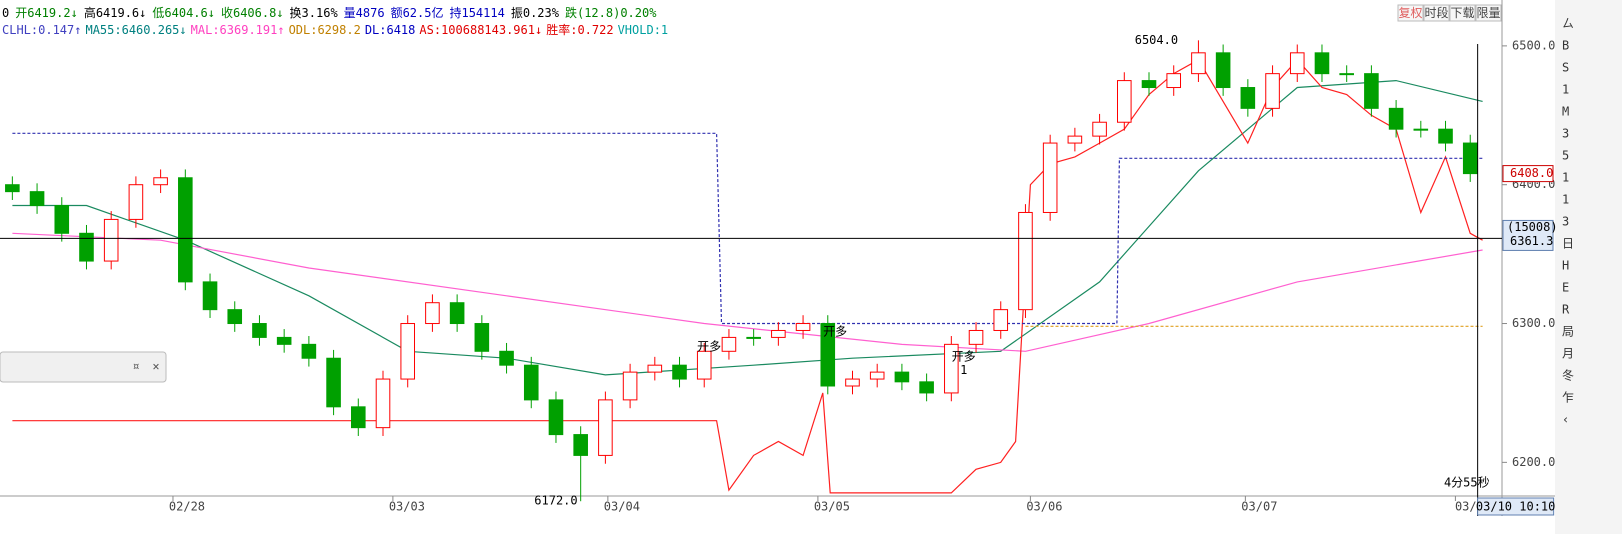  Describe the element at coordinates (1528, 174) in the screenshot. I see `last-price-box` at that location.